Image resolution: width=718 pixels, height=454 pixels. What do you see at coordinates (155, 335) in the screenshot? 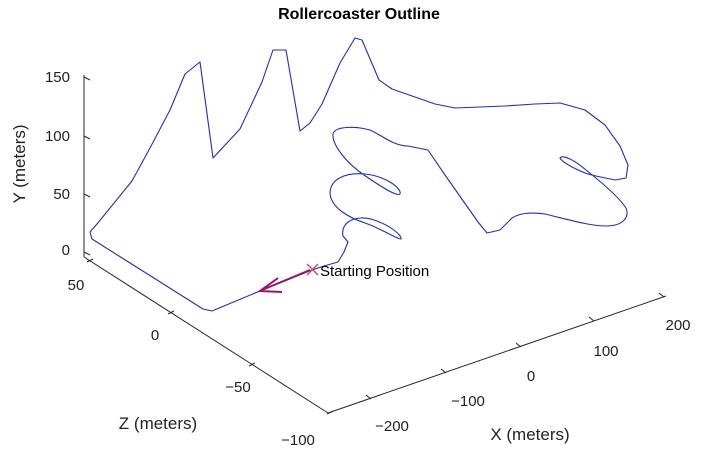
I see `z-tick-label: 0` at bounding box center [155, 335].